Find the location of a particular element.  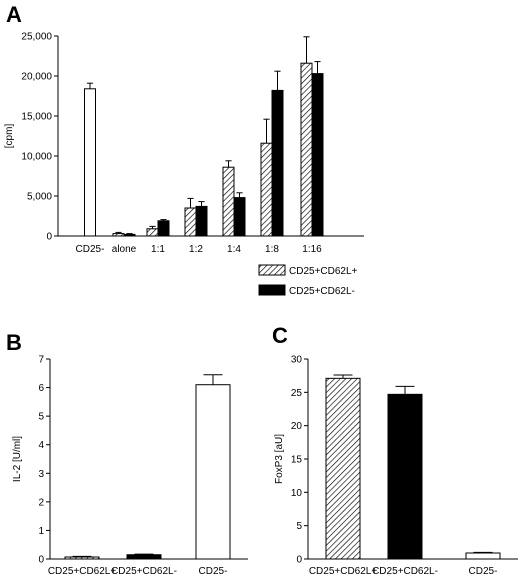

panel-a-category-label: 1:8 is located at coordinates (272, 249).